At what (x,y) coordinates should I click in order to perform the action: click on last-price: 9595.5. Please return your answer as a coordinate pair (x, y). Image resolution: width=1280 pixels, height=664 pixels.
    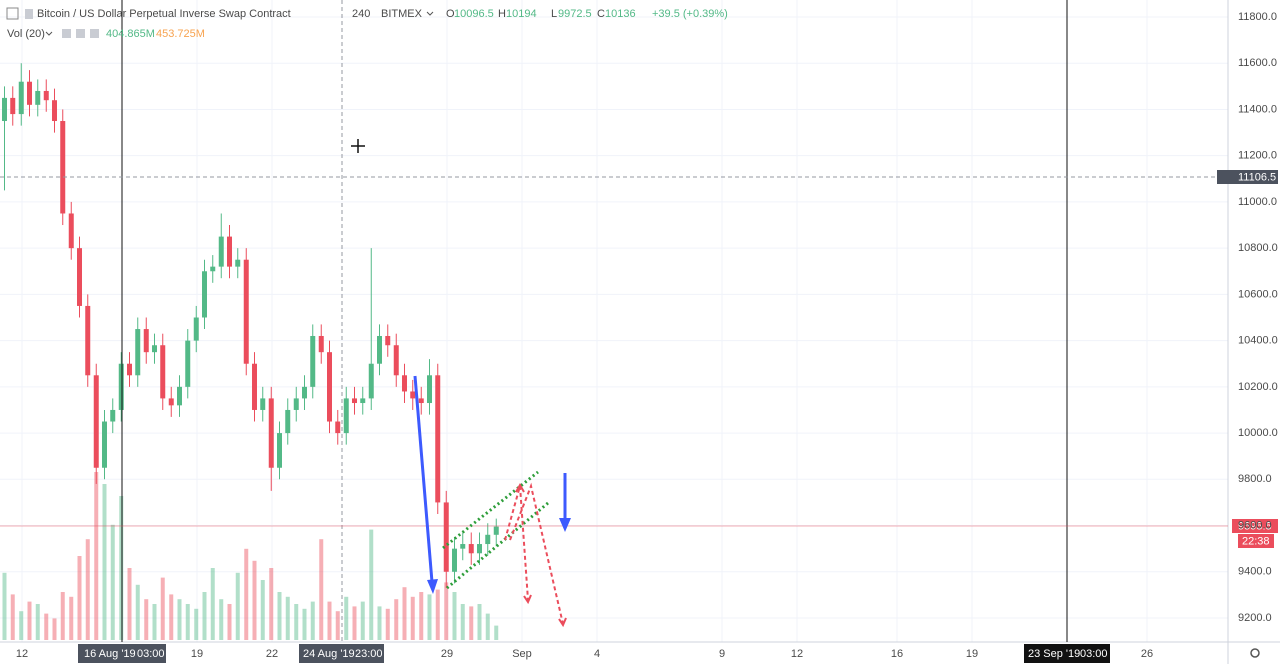
    Looking at the image, I should click on (1255, 526).